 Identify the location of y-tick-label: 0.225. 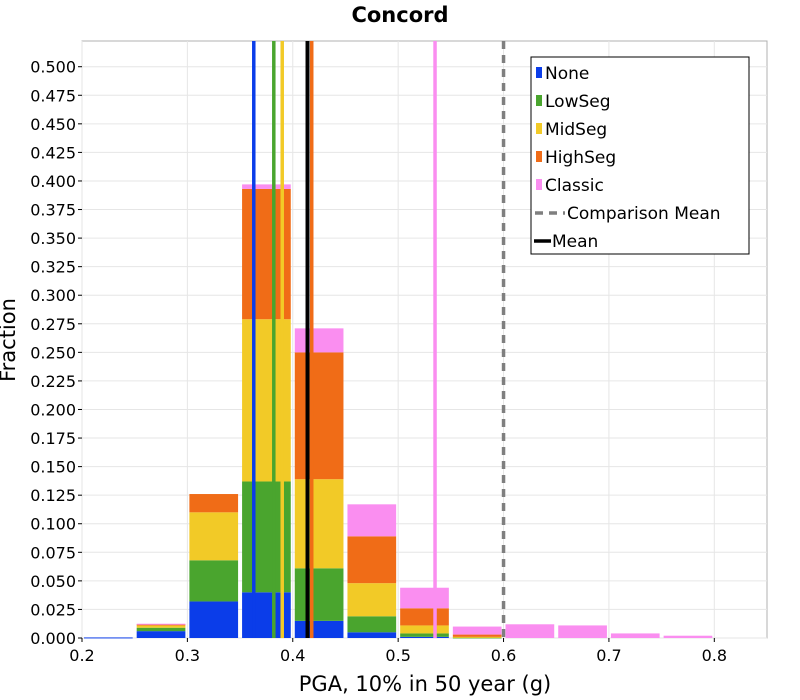
(53, 381).